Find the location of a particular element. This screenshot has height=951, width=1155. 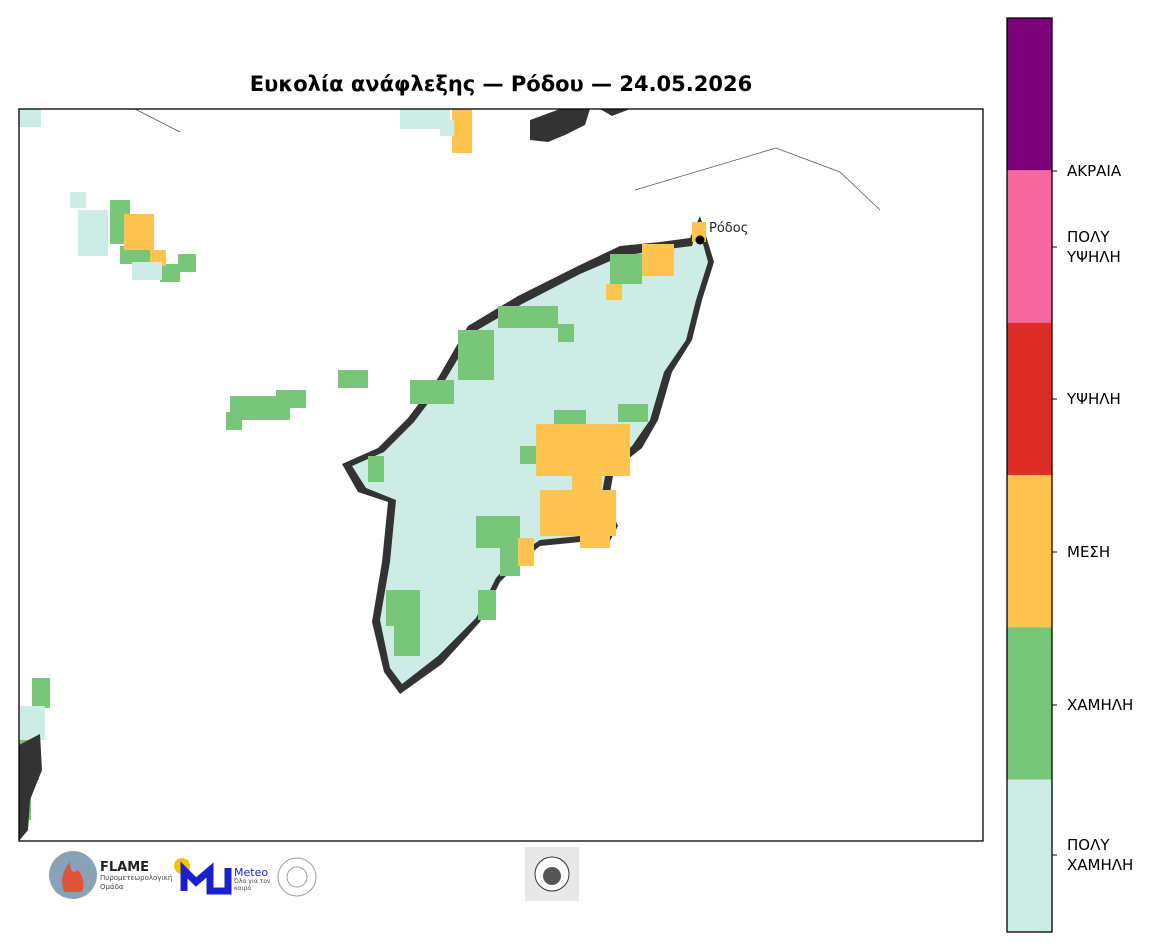

colorbar-label: ΠΟΛΥ ΧΑΜΗΛΗ is located at coordinates (1100, 855).